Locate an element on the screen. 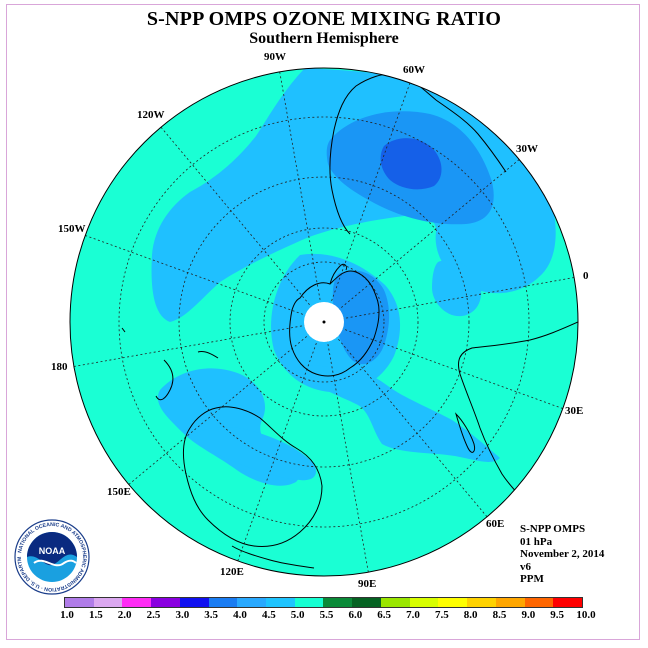 This screenshot has width=648, height=648. colorbar-tick-label: 4.0 is located at coordinates (240, 615).